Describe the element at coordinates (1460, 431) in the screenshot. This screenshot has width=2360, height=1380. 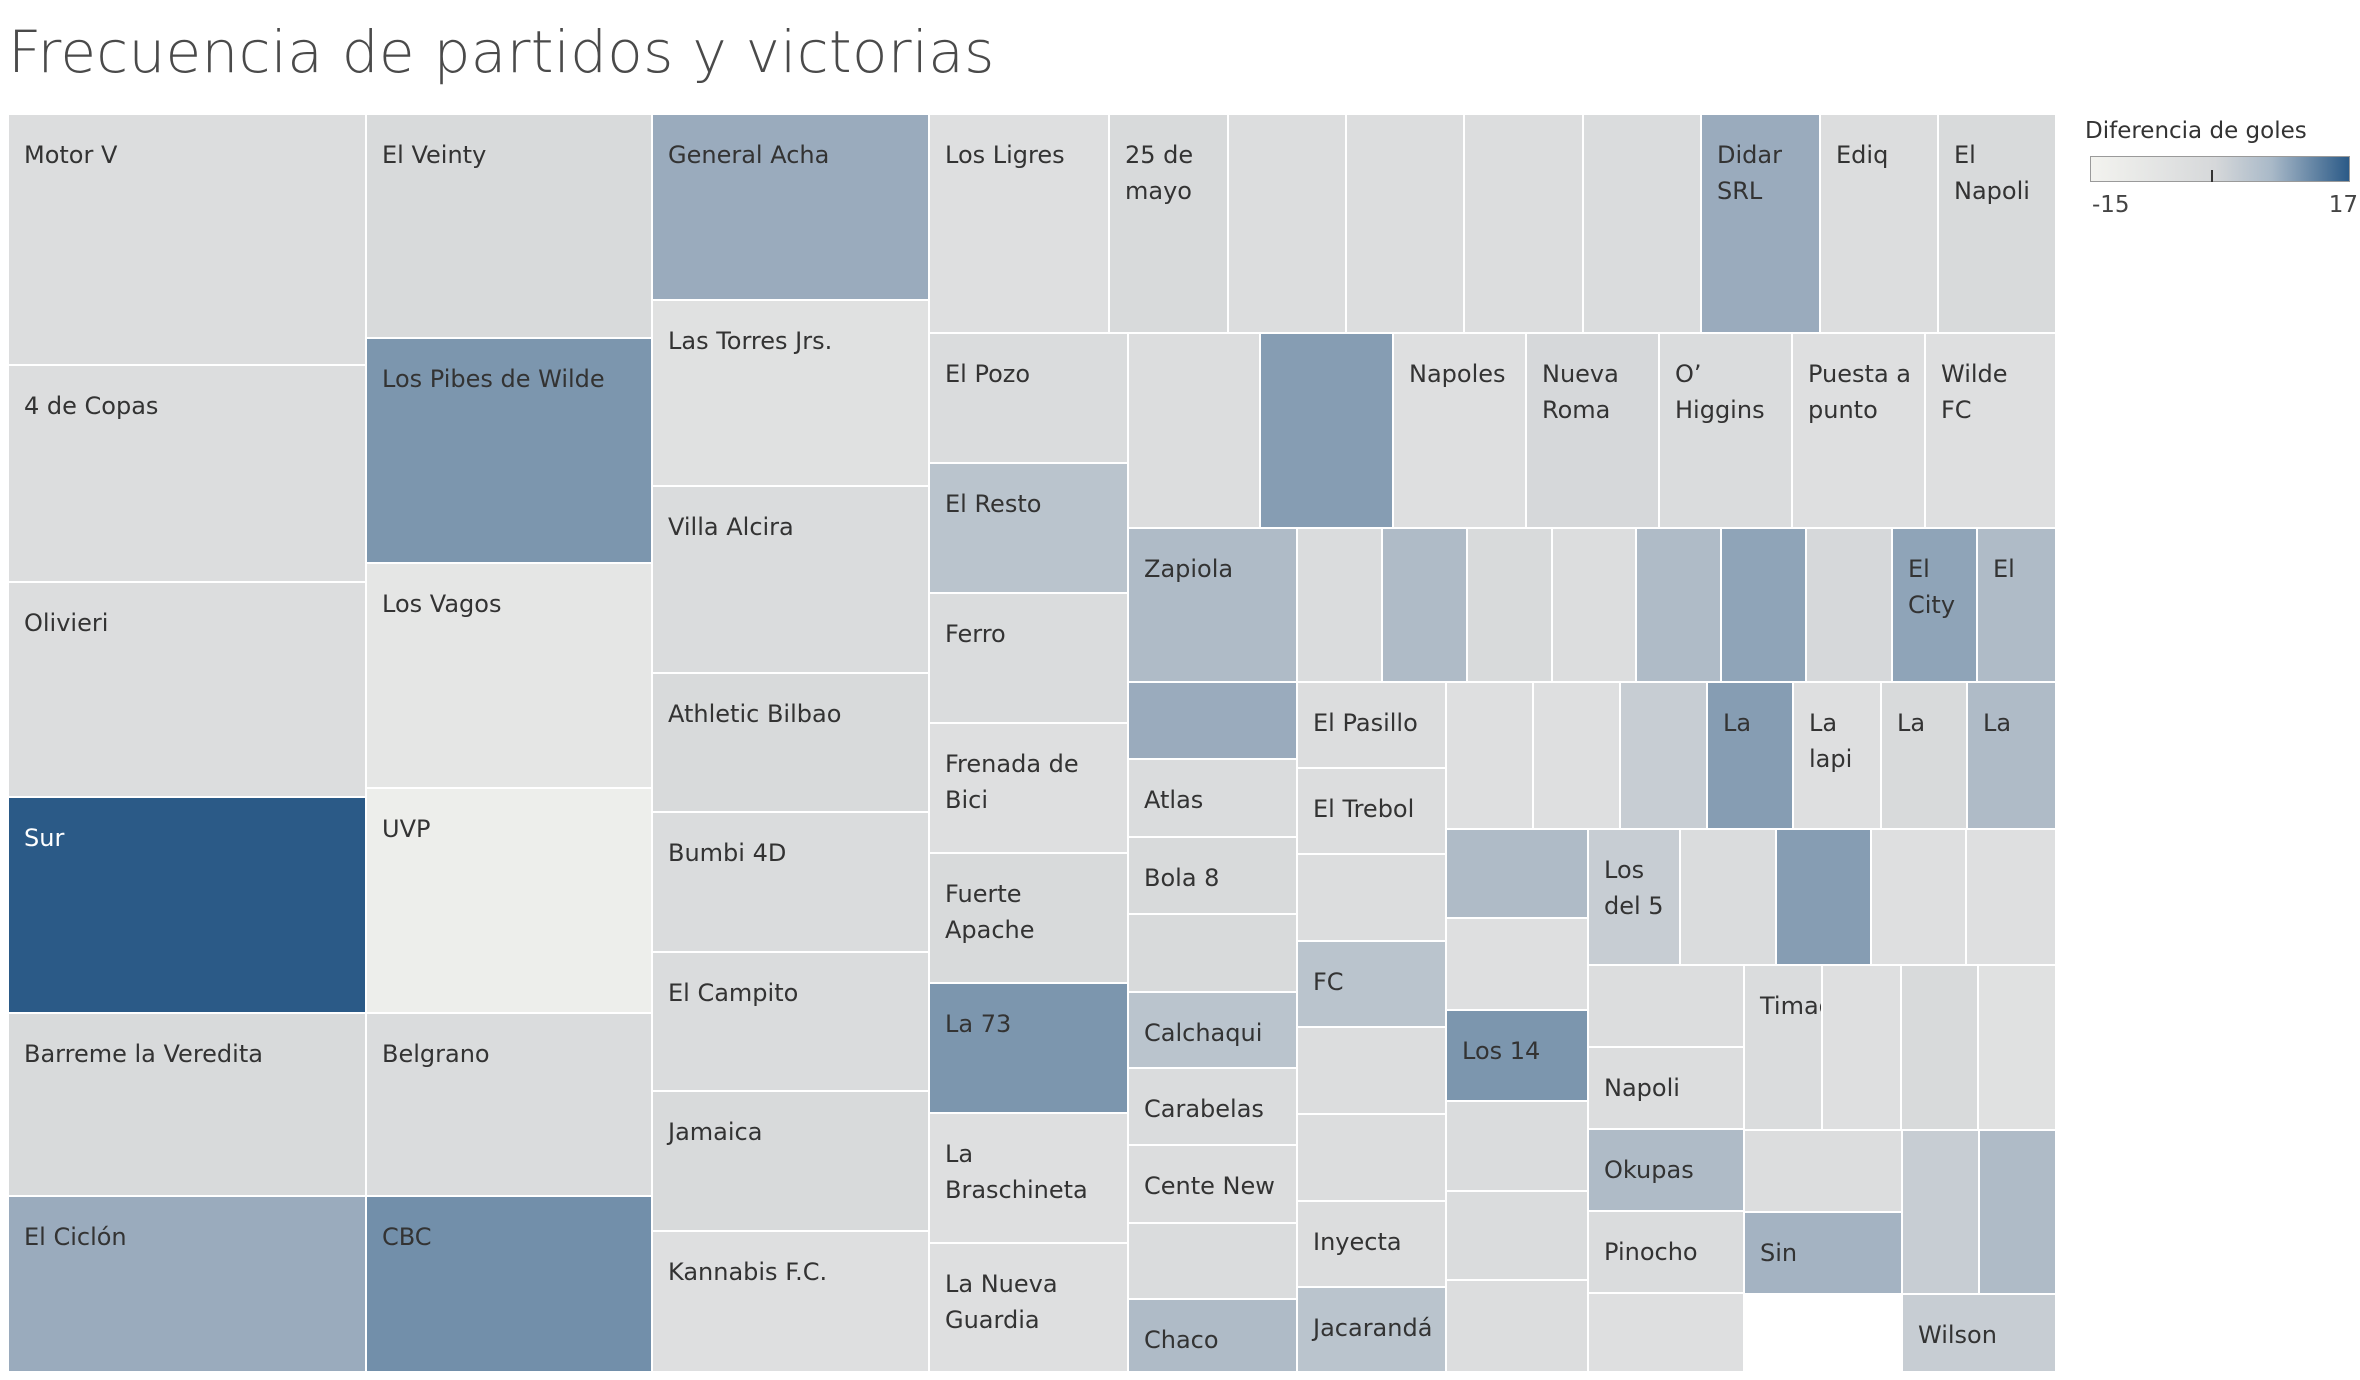
I see `treemap-cell: Napoles` at that location.